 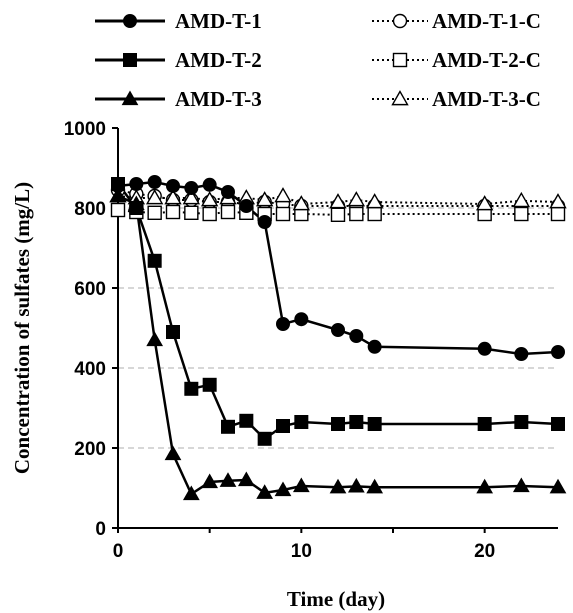 What do you see at coordinates (486, 21) in the screenshot?
I see `legend-label-amd-t-1-c: AMD-T-1-C` at bounding box center [486, 21].